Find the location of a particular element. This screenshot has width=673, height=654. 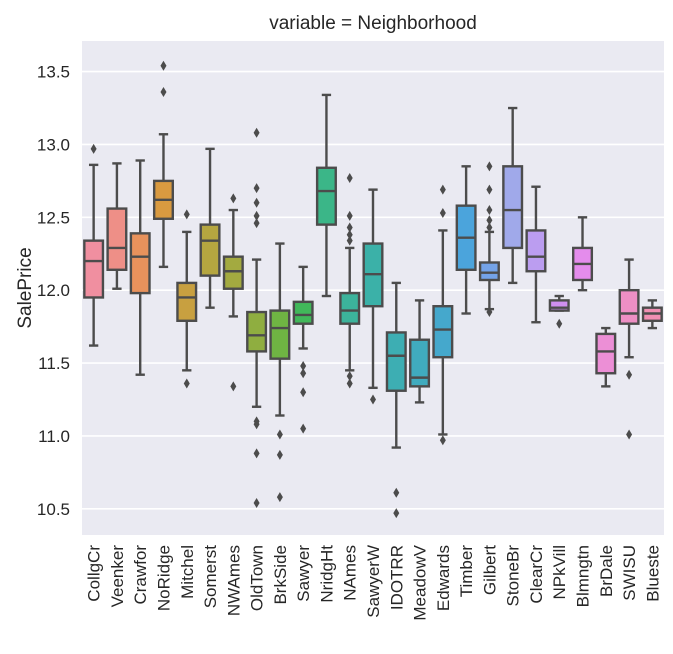

box-NridgHt is located at coordinates (326, 195).